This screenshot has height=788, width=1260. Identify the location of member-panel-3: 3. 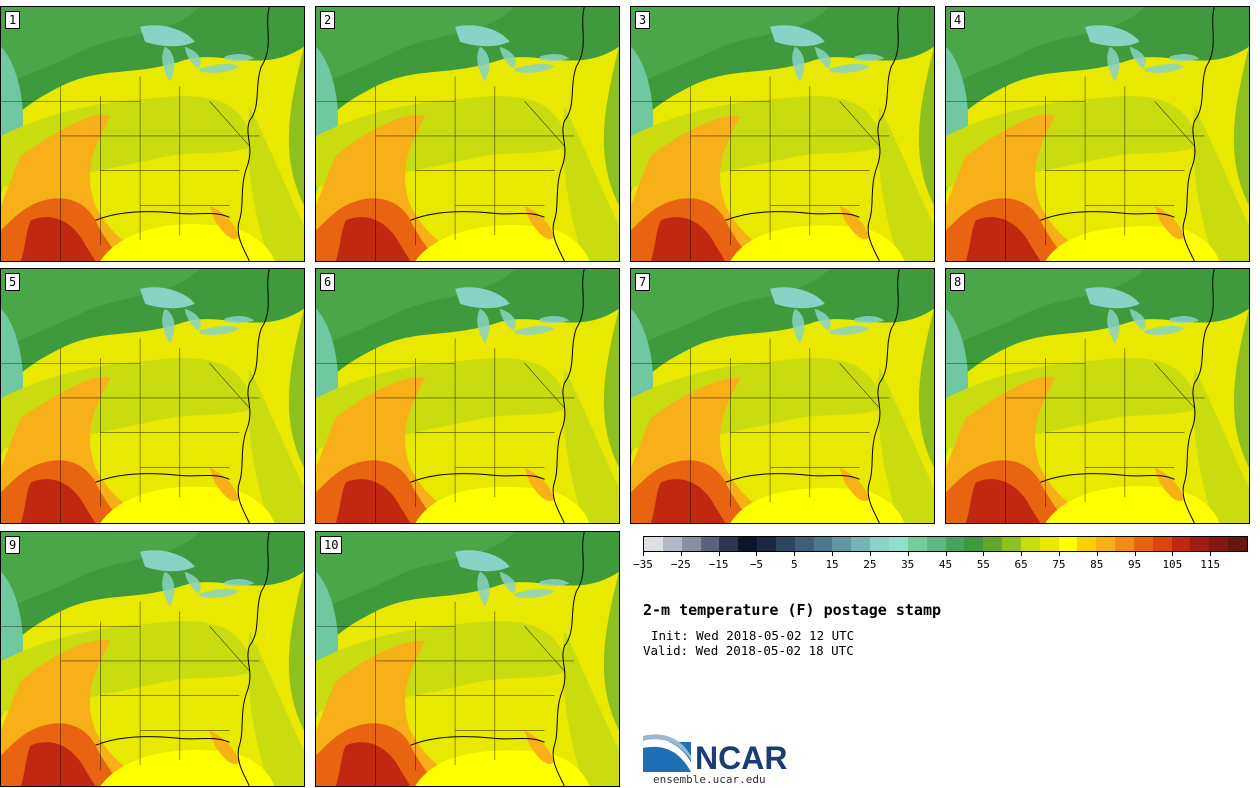
(782, 134).